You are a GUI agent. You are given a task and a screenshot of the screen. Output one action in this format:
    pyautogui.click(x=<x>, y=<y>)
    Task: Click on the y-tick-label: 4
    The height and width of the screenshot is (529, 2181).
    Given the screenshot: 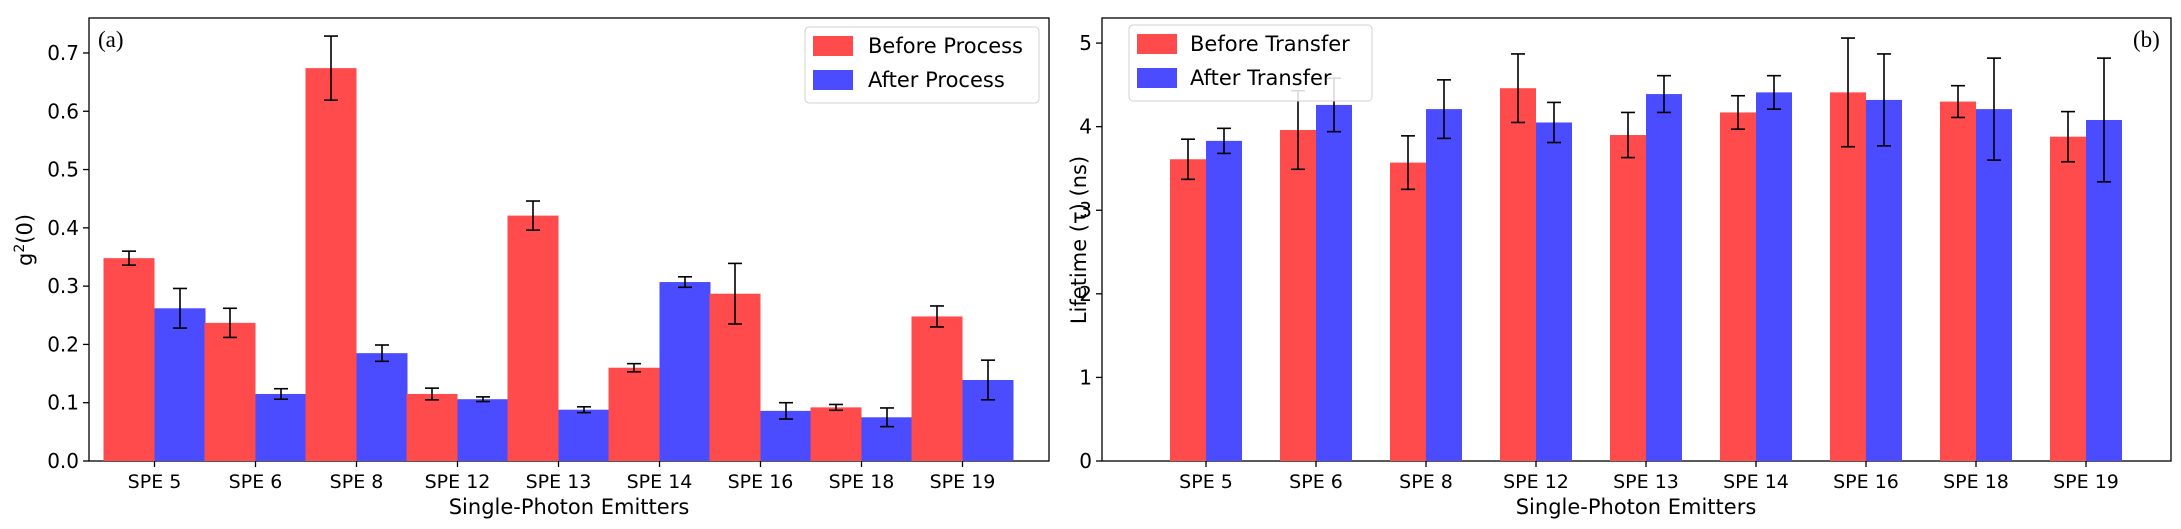 What is the action you would take?
    pyautogui.click(x=1085, y=127)
    